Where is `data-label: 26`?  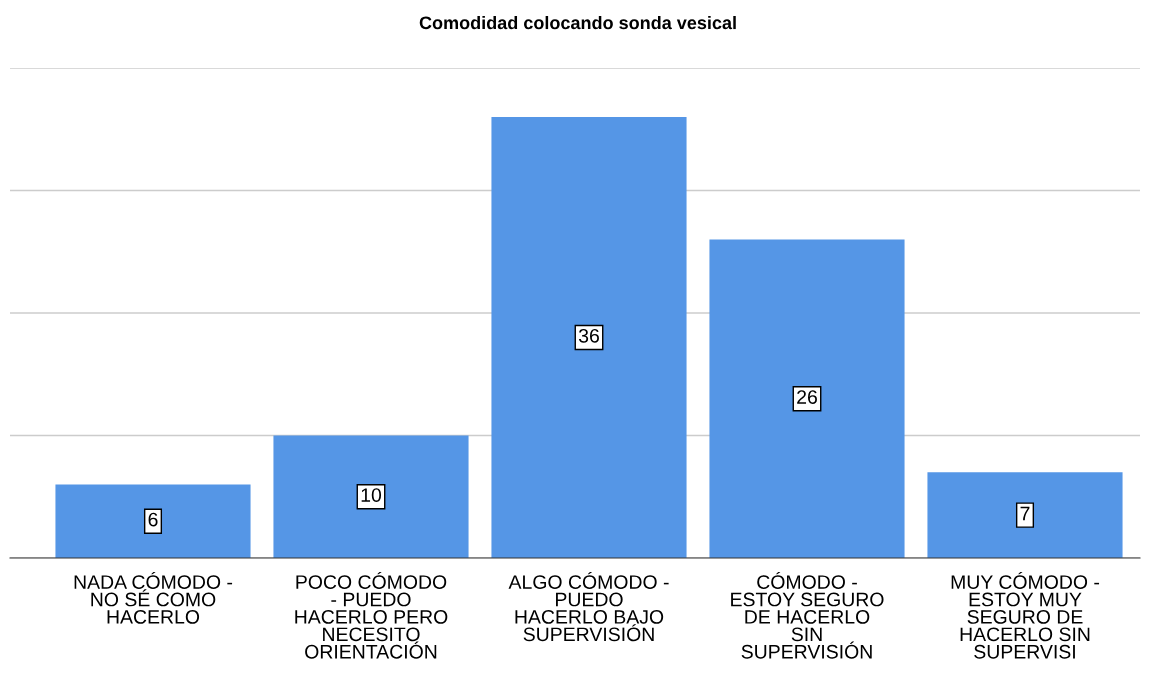
data-label: 26 is located at coordinates (807, 397).